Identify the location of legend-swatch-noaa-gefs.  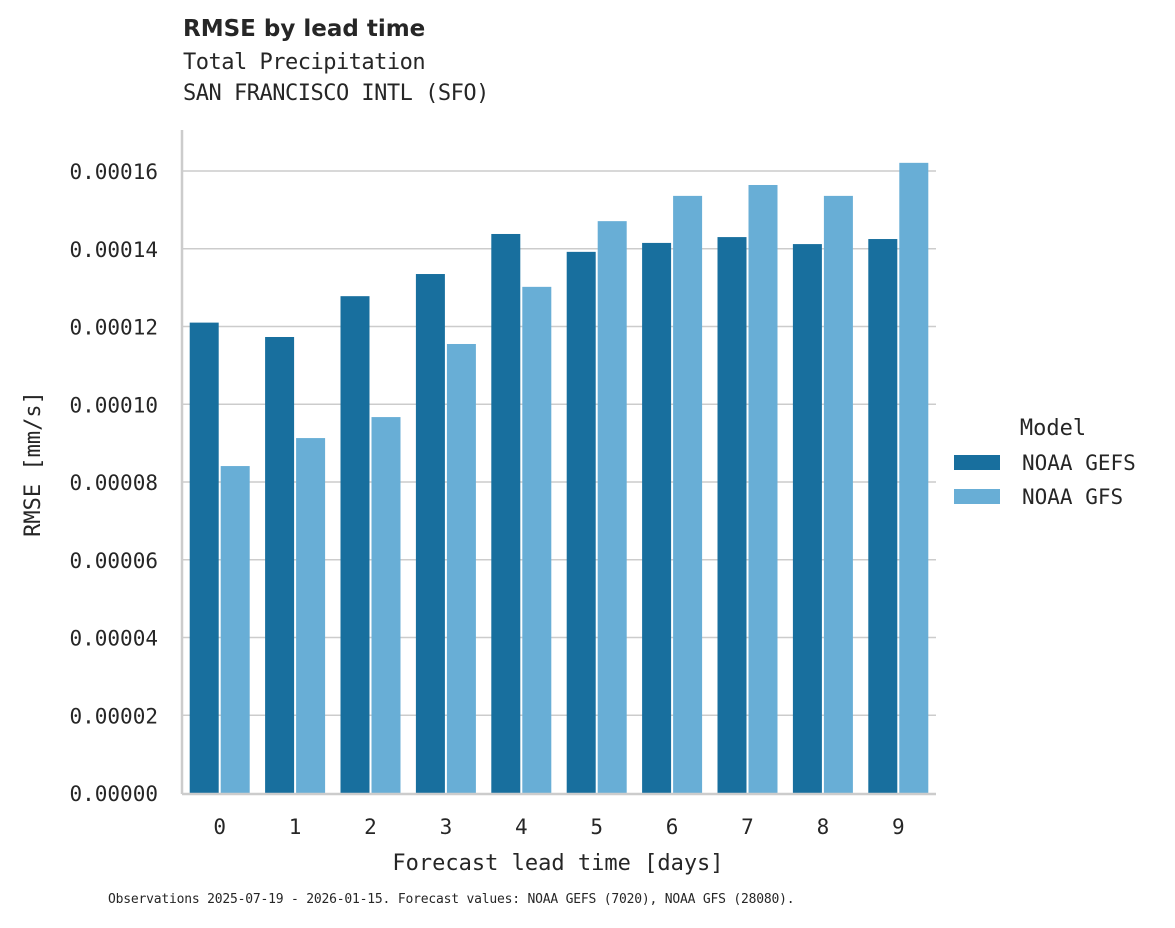
(977, 462).